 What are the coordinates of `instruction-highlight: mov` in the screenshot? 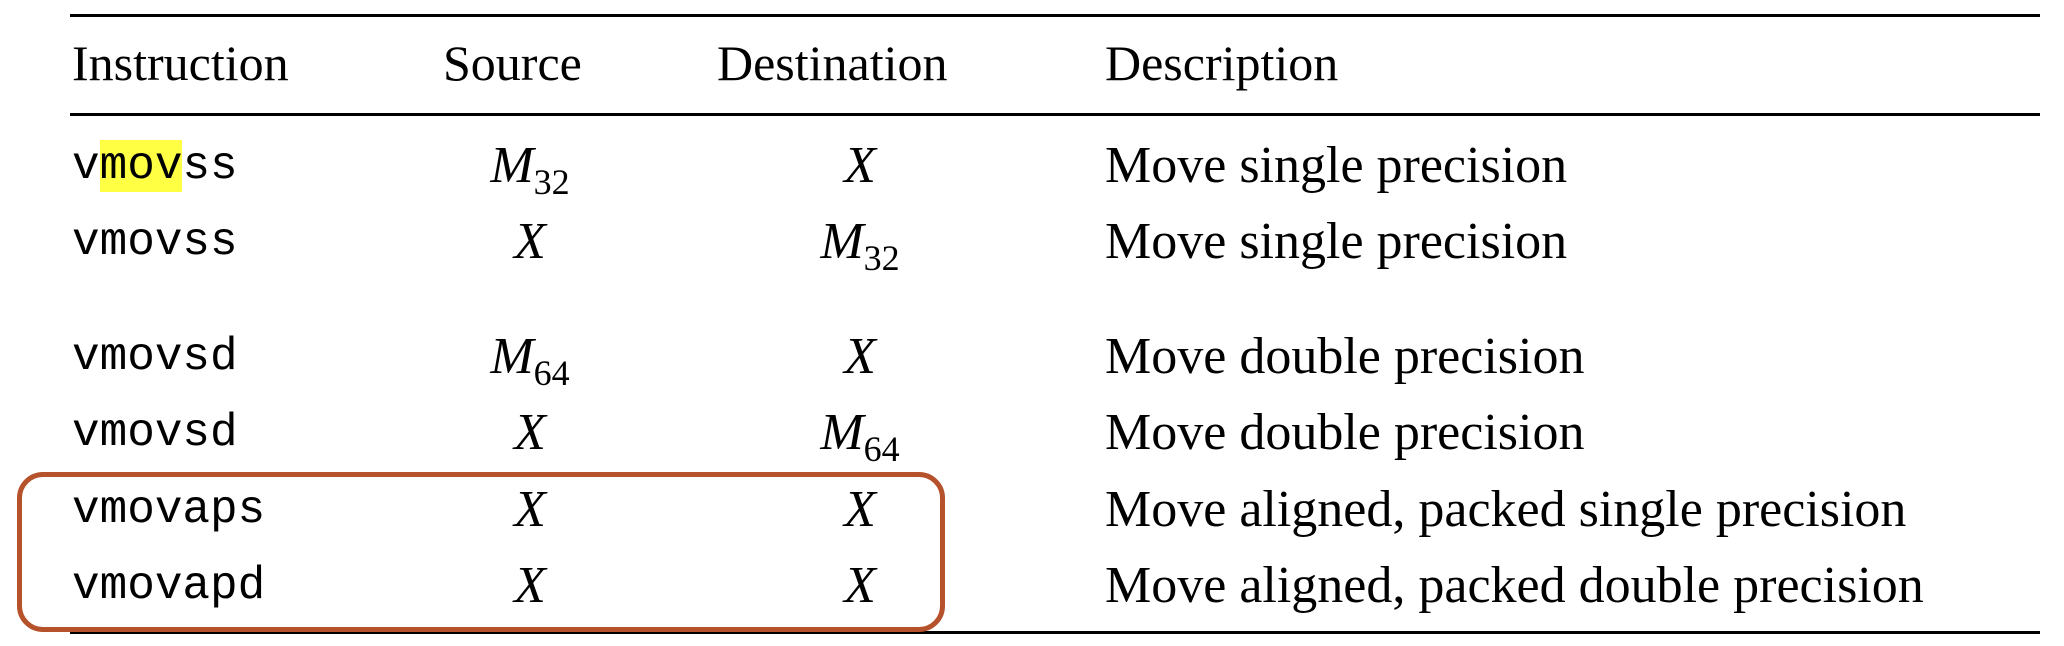 It's located at (141, 166).